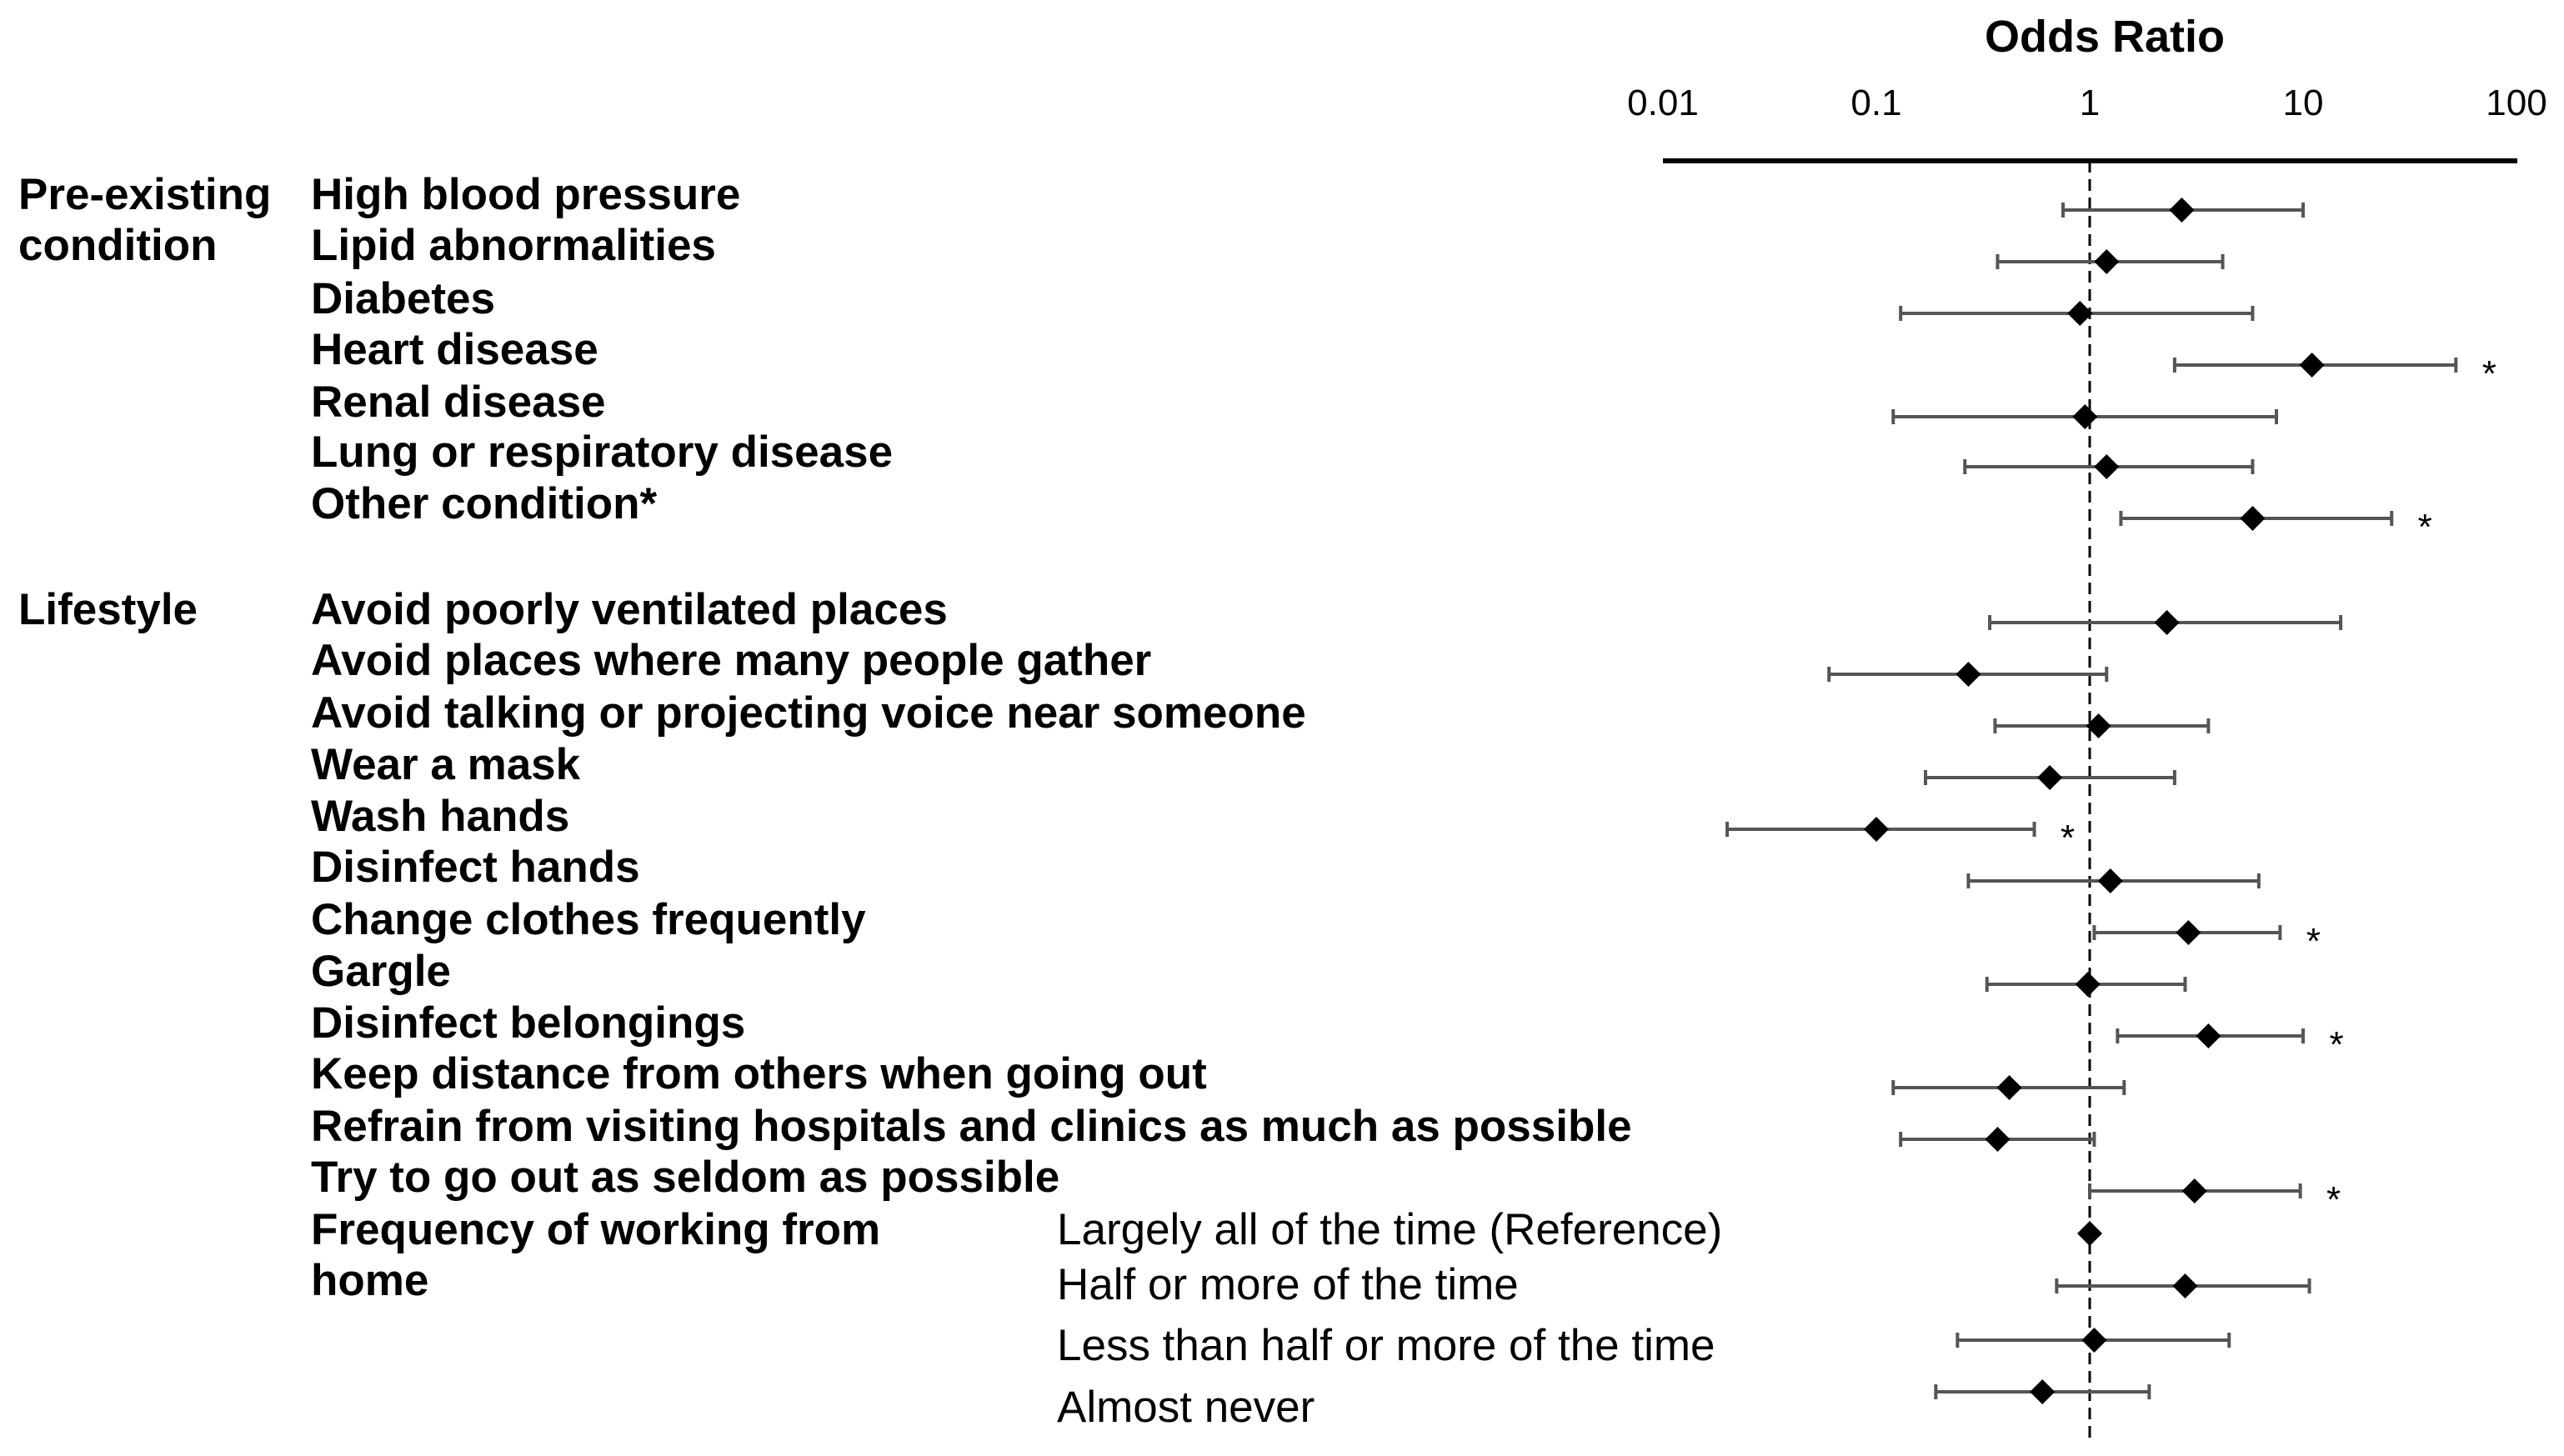 The image size is (2564, 1456). Describe the element at coordinates (475, 867) in the screenshot. I see `row-label: Disinfect hands` at that location.